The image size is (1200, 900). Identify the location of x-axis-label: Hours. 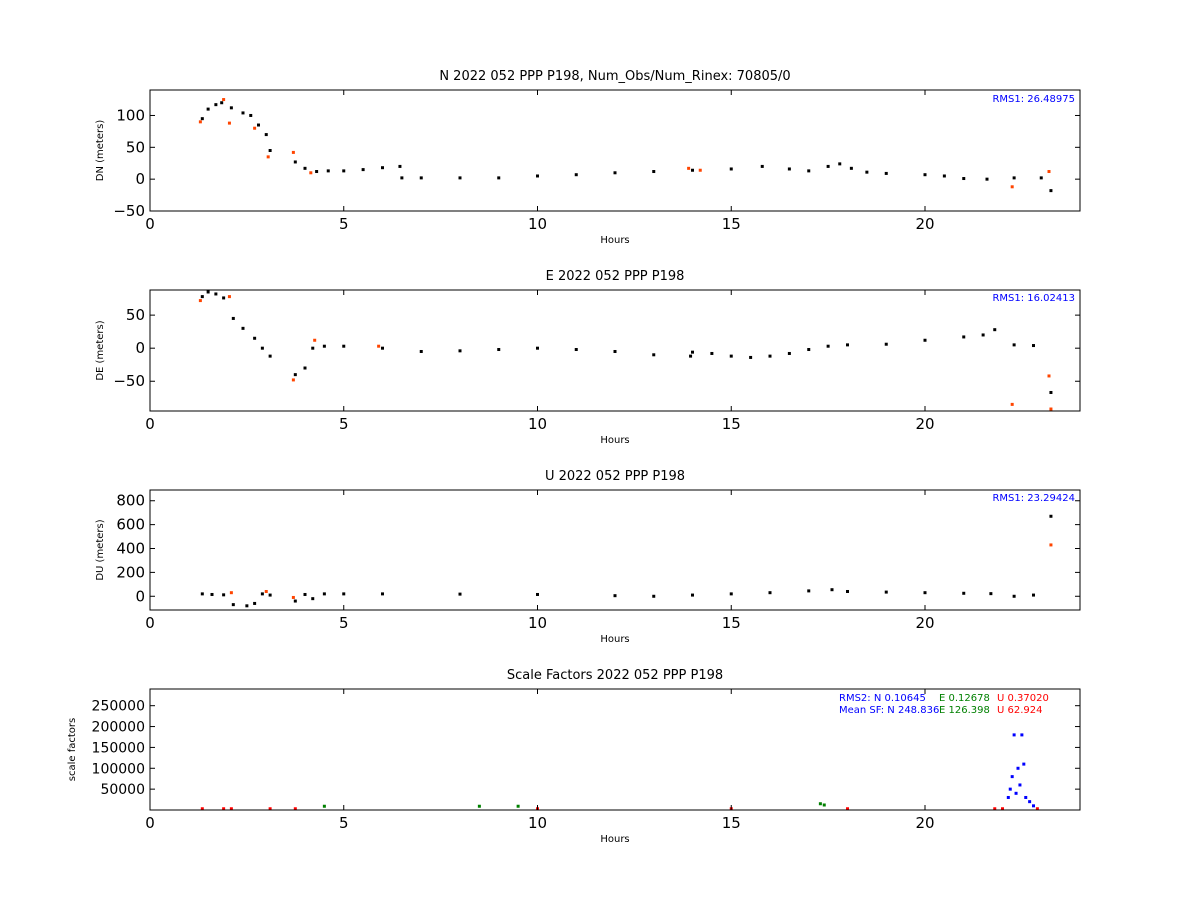
(614, 240).